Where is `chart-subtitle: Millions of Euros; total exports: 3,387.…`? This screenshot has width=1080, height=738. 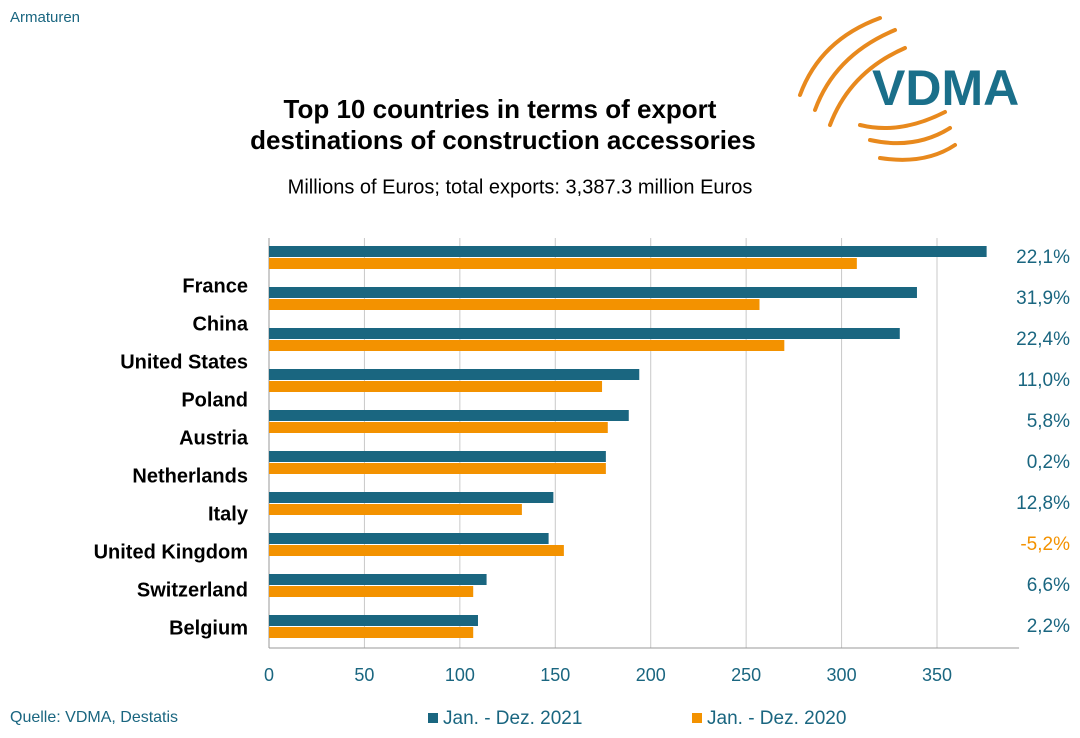 chart-subtitle: Millions of Euros; total exports: 3,387.… is located at coordinates (520, 187).